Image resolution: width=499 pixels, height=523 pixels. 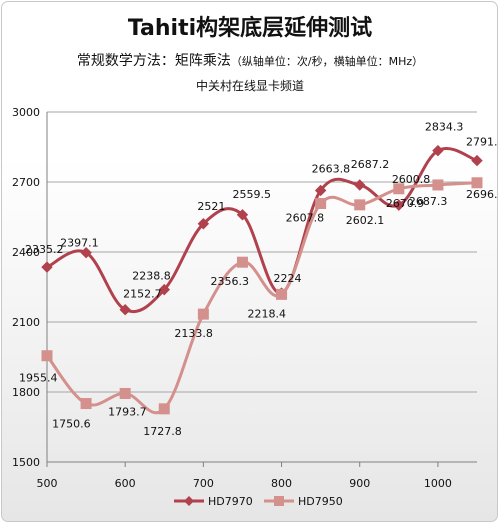 I want to click on data-label-hd7950: 2356.3, so click(x=229, y=281).